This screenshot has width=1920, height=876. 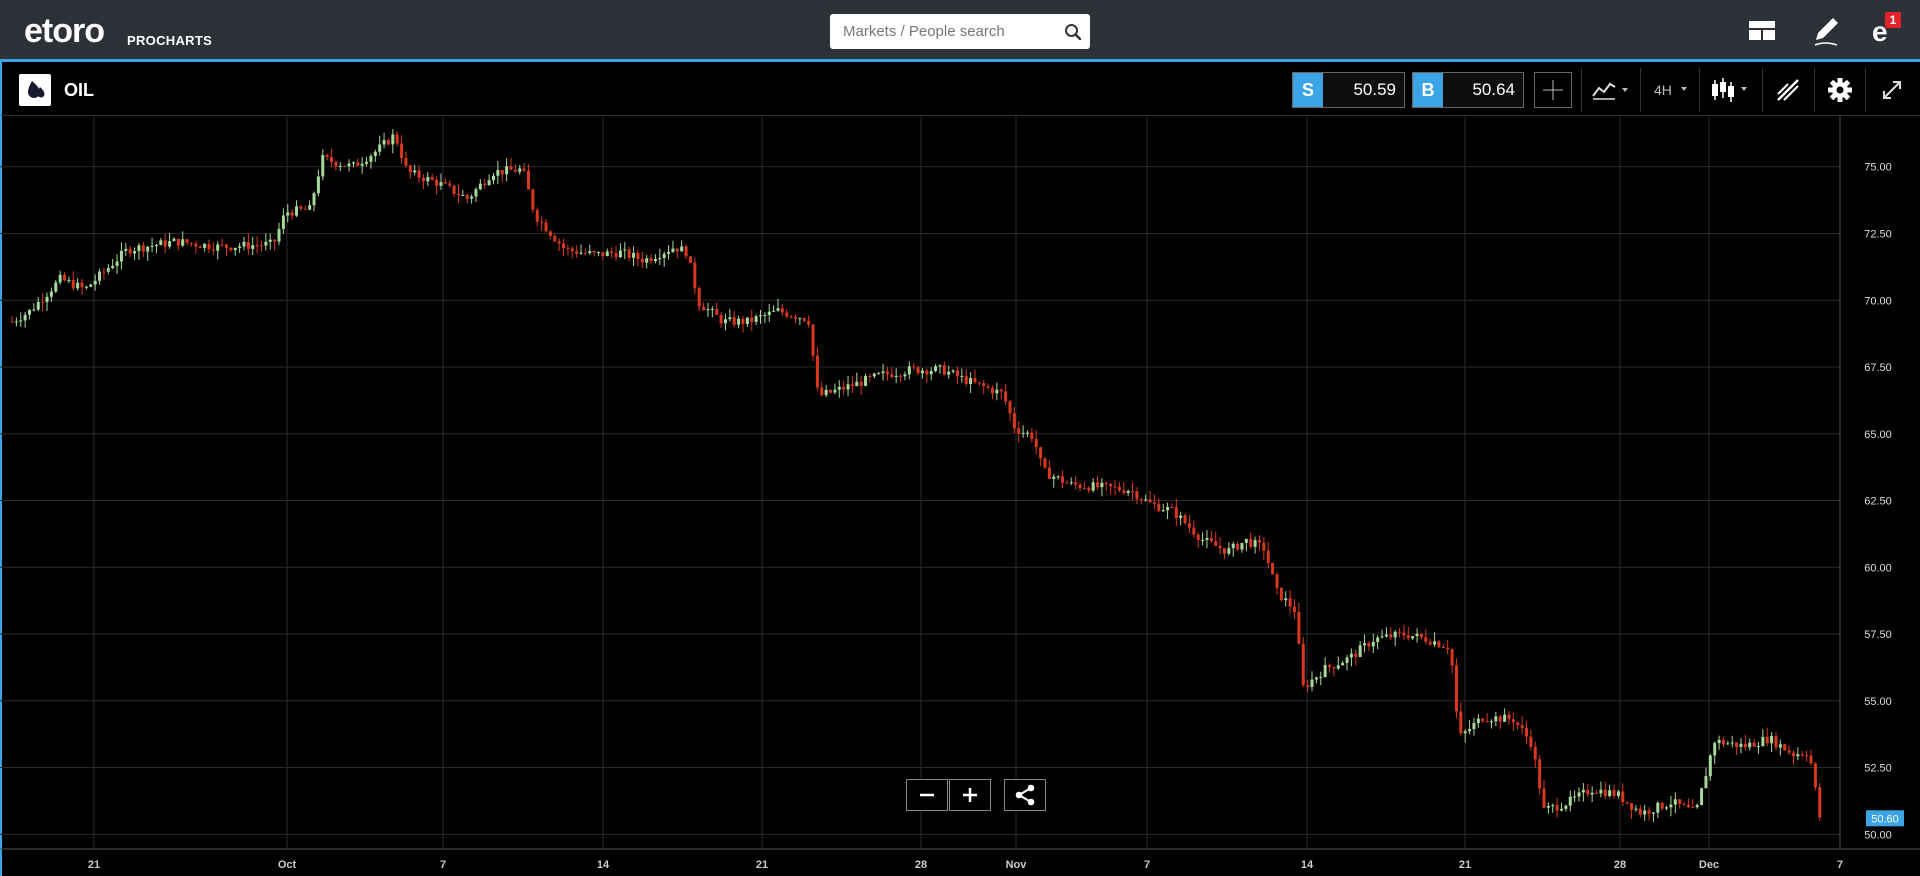 I want to click on timeframe-button: 4H, so click(x=1672, y=90).